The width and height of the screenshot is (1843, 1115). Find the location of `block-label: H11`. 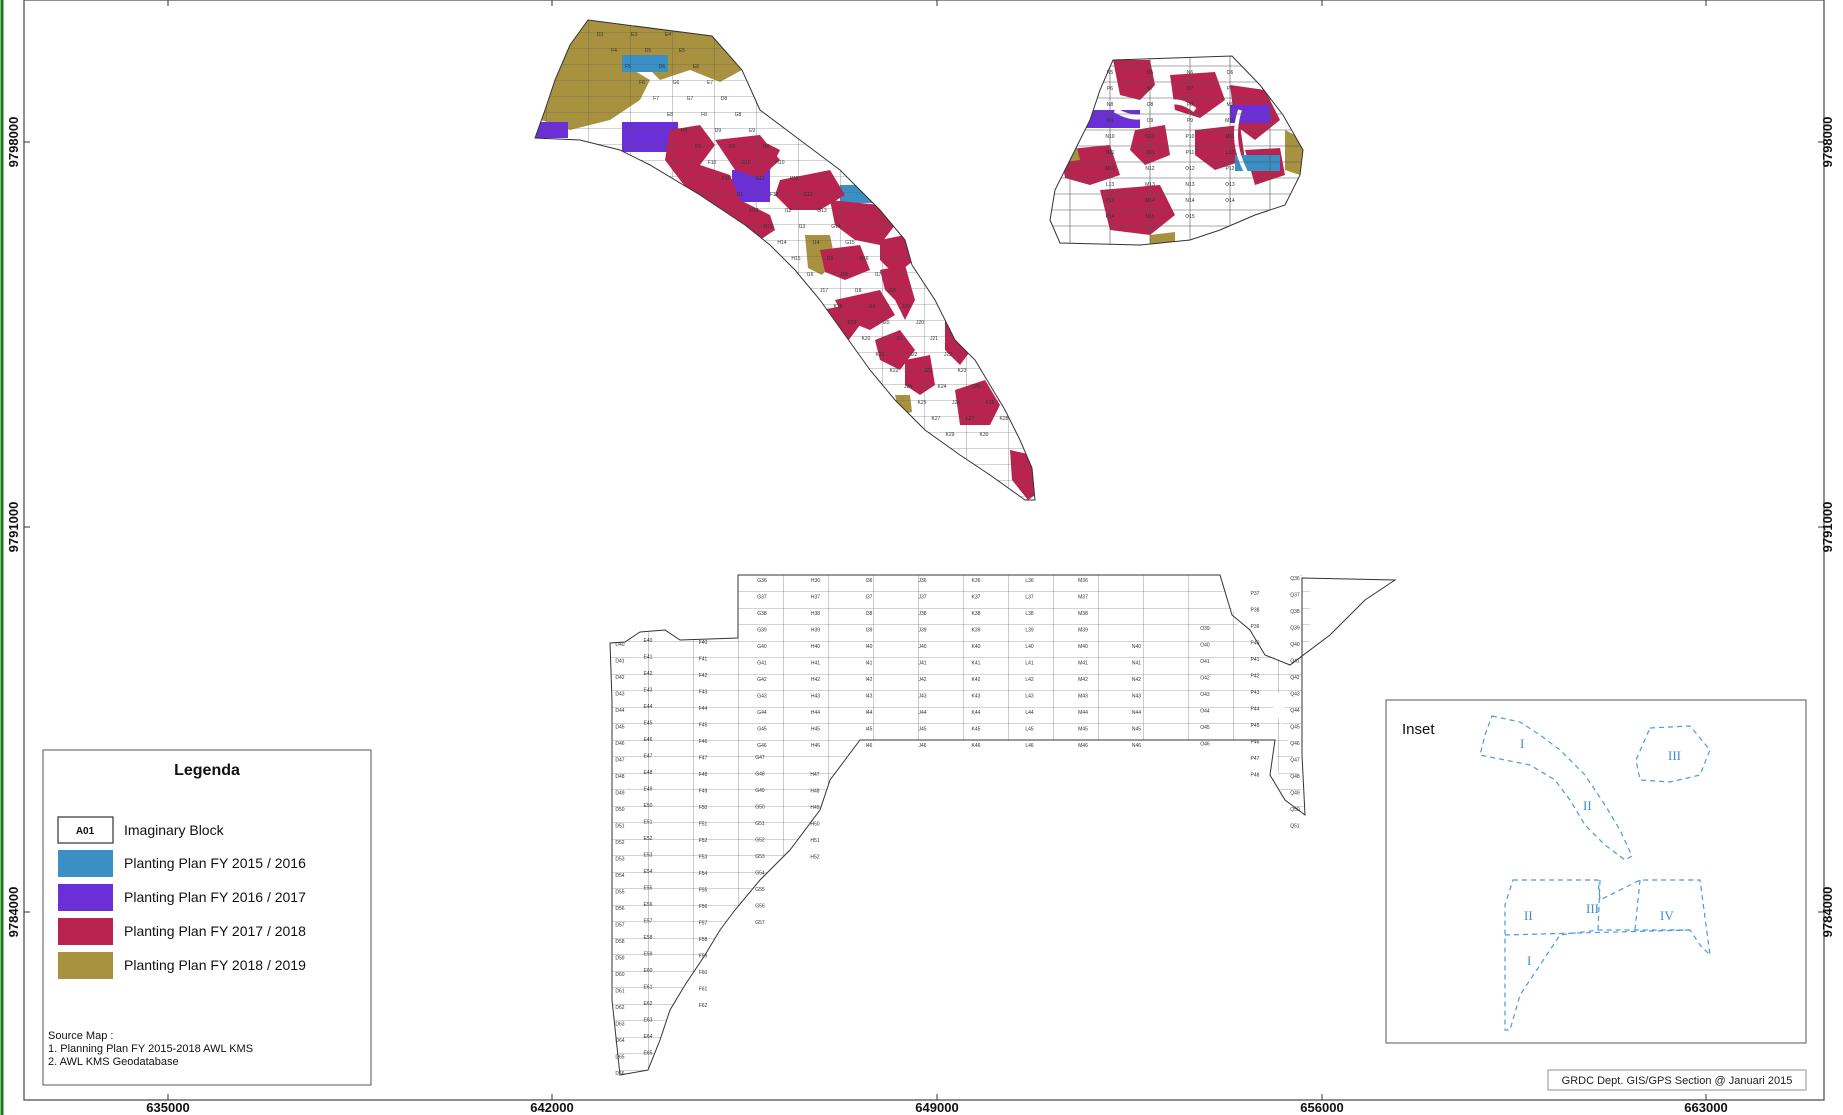

block-label: H11 is located at coordinates (794, 179).